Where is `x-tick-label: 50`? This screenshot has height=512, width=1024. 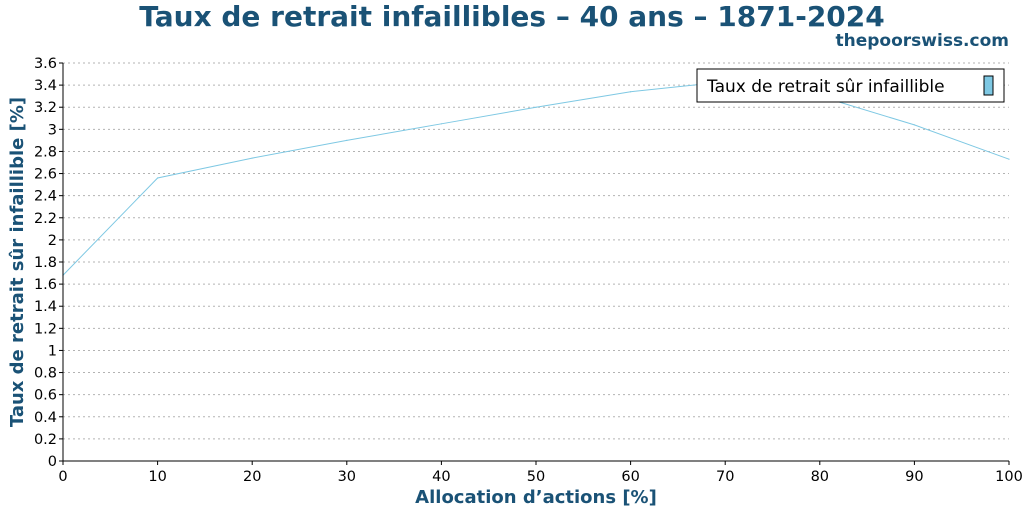
x-tick-label: 50 is located at coordinates (536, 477).